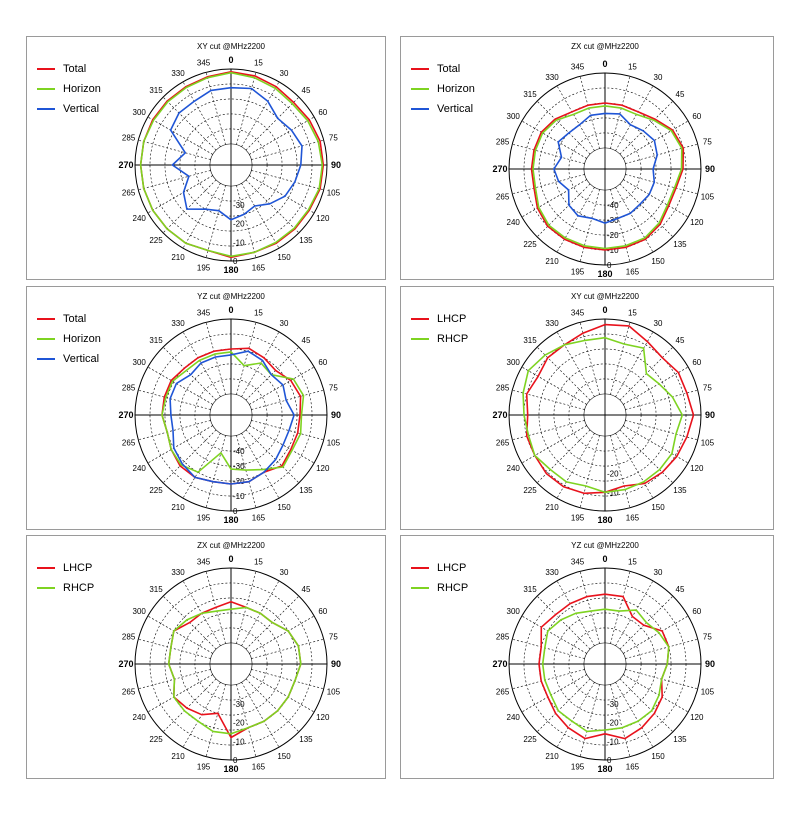 The height and width of the screenshot is (816, 800). What do you see at coordinates (156, 90) in the screenshot?
I see `angle-tick-label: 315` at bounding box center [156, 90].